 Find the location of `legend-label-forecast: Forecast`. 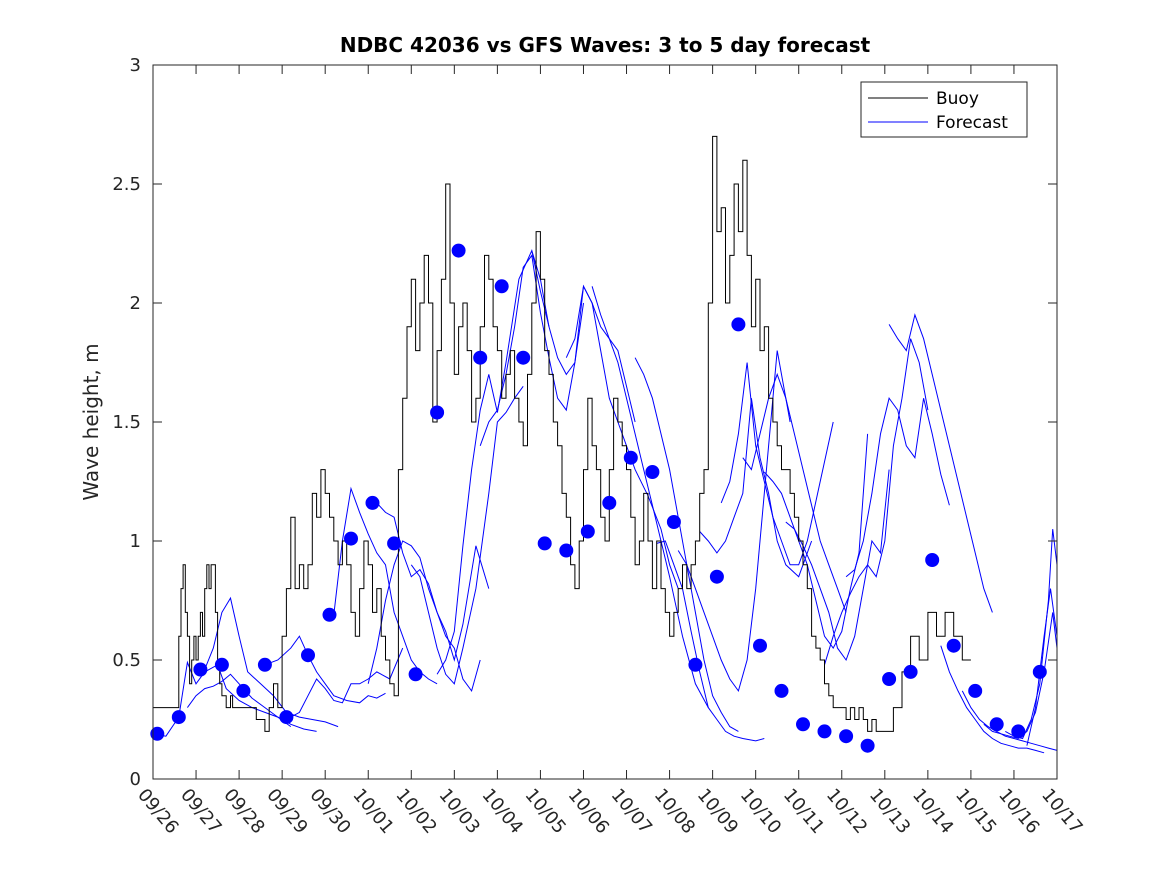

legend-label-forecast: Forecast is located at coordinates (972, 123).